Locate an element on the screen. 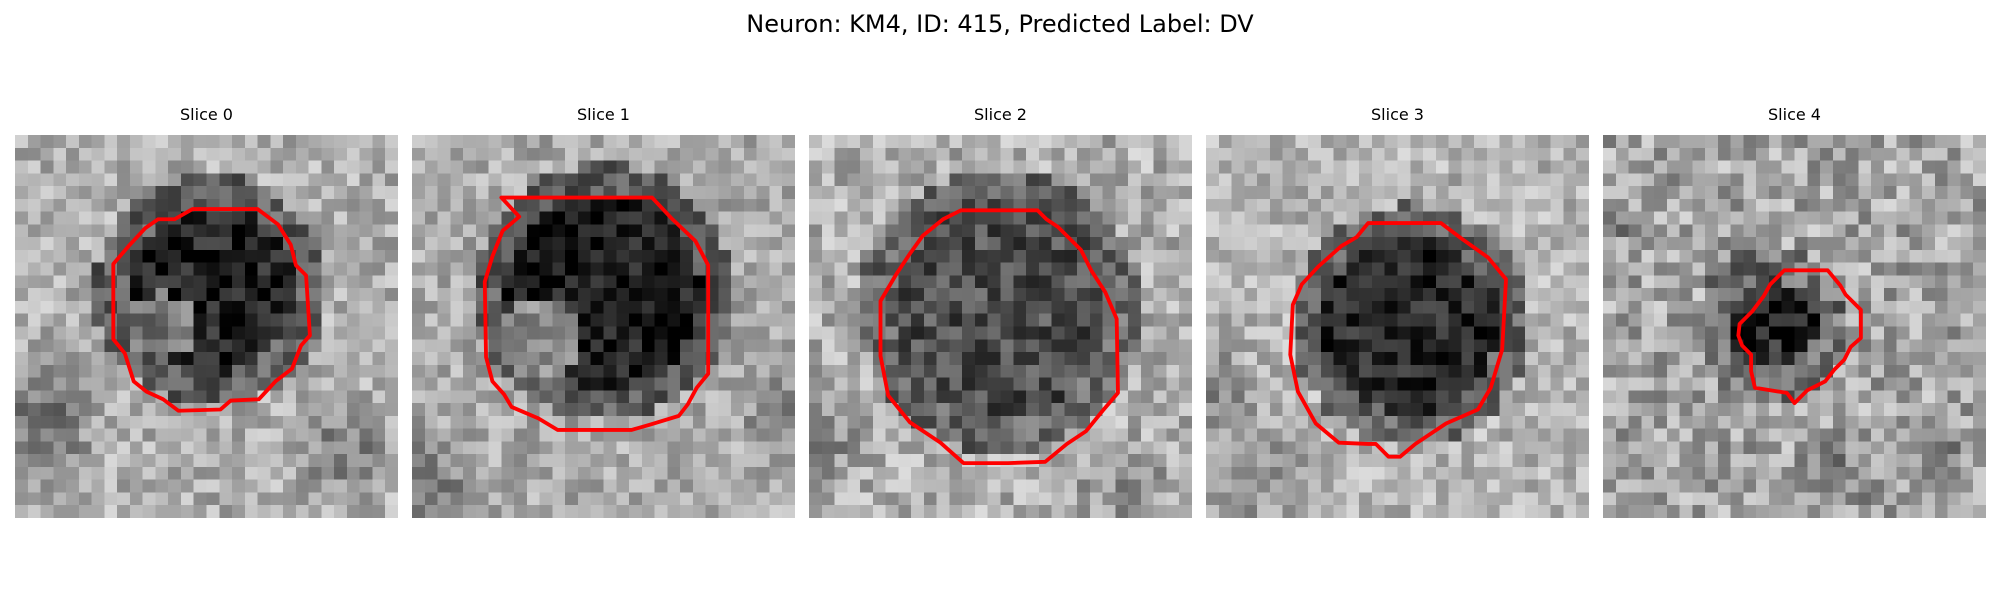 Image resolution: width=2000 pixels, height=600 pixels. slice-panel-1: Slice 1 is located at coordinates (603, 311).